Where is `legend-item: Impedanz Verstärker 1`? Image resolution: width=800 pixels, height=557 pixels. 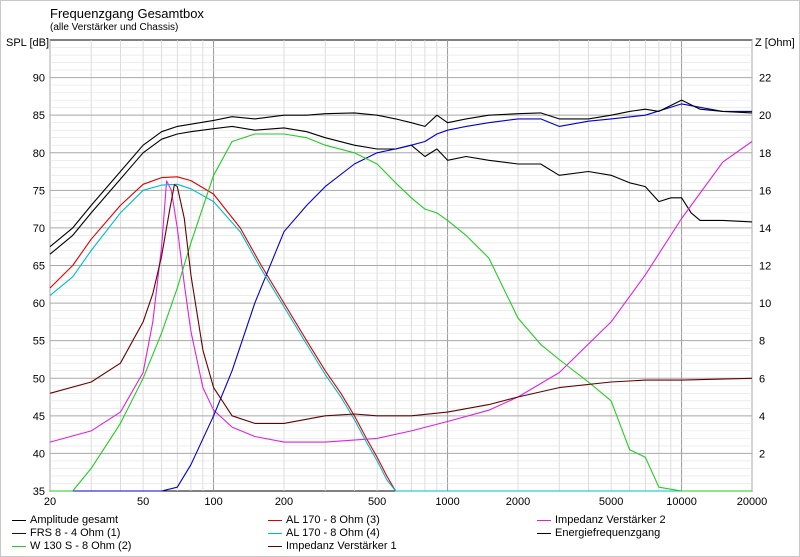
legend-item: Impedanz Verstärker 1 is located at coordinates (332, 546).